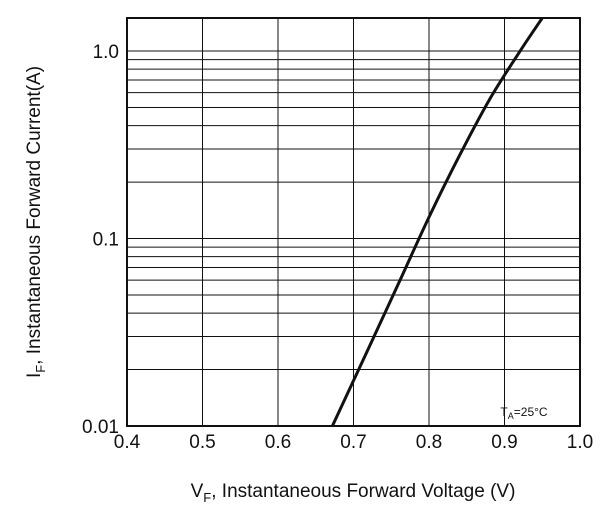 This screenshot has height=515, width=605. What do you see at coordinates (34, 375) in the screenshot?
I see `y-axis-title-main: I` at bounding box center [34, 375].